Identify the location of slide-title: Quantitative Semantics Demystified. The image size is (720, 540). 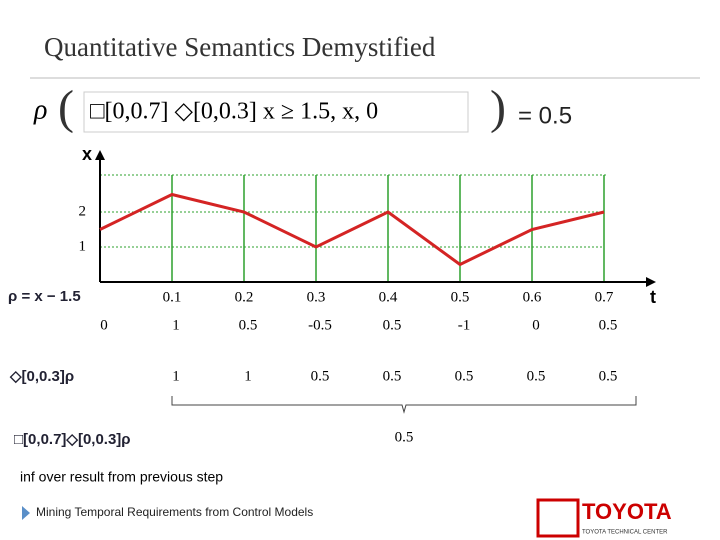
(240, 47).